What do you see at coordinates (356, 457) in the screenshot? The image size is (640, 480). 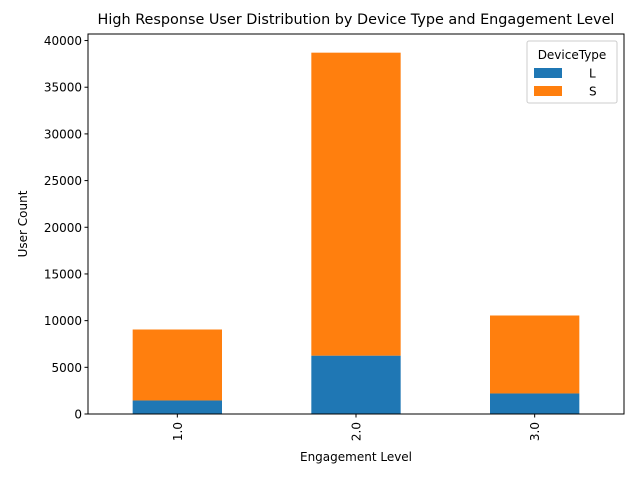 I see `x-axis-label: Engagement Level` at bounding box center [356, 457].